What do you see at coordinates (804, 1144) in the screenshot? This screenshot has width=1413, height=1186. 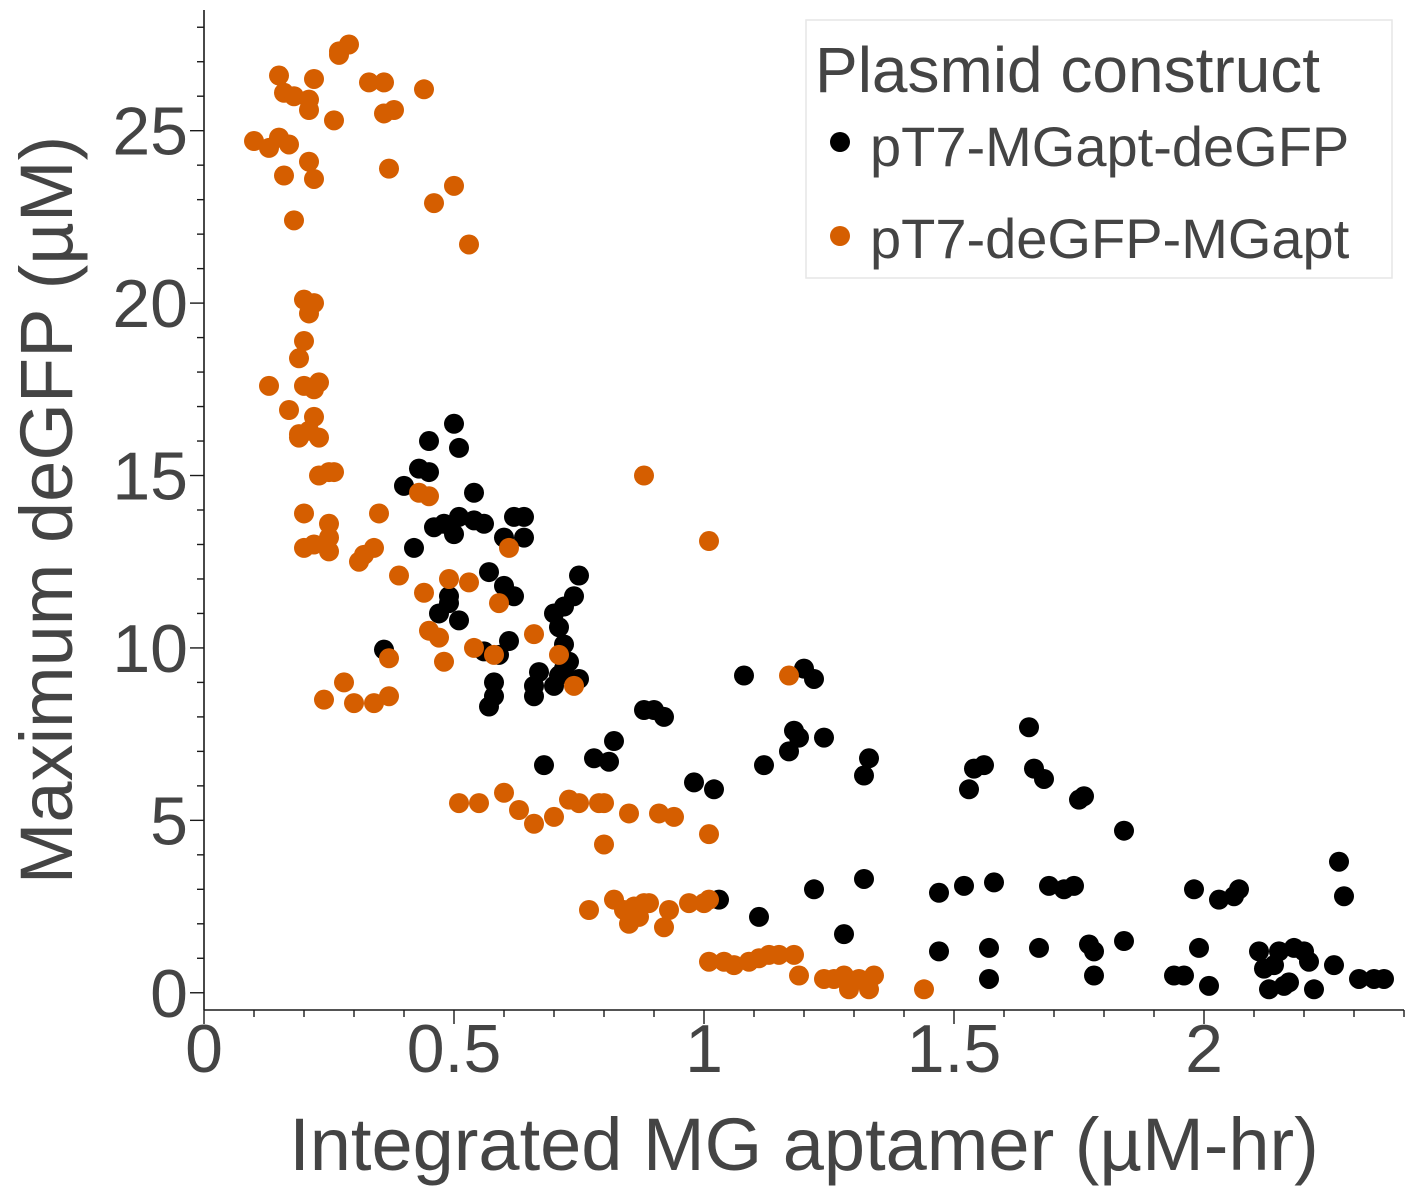 I see `x-axis-title: Integrated MG aptamer (µM-hr)` at bounding box center [804, 1144].